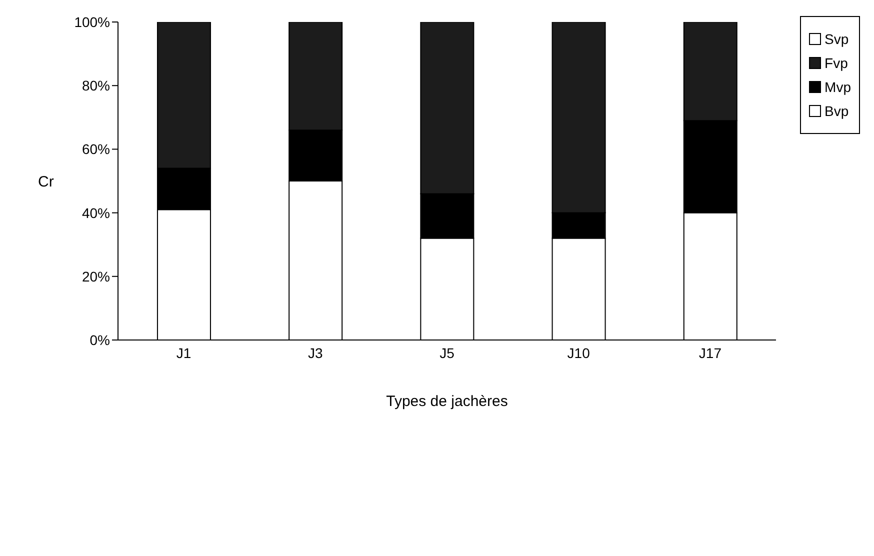 The image size is (874, 556). Describe the element at coordinates (836, 63) in the screenshot. I see `legend-label: Fvp` at that location.